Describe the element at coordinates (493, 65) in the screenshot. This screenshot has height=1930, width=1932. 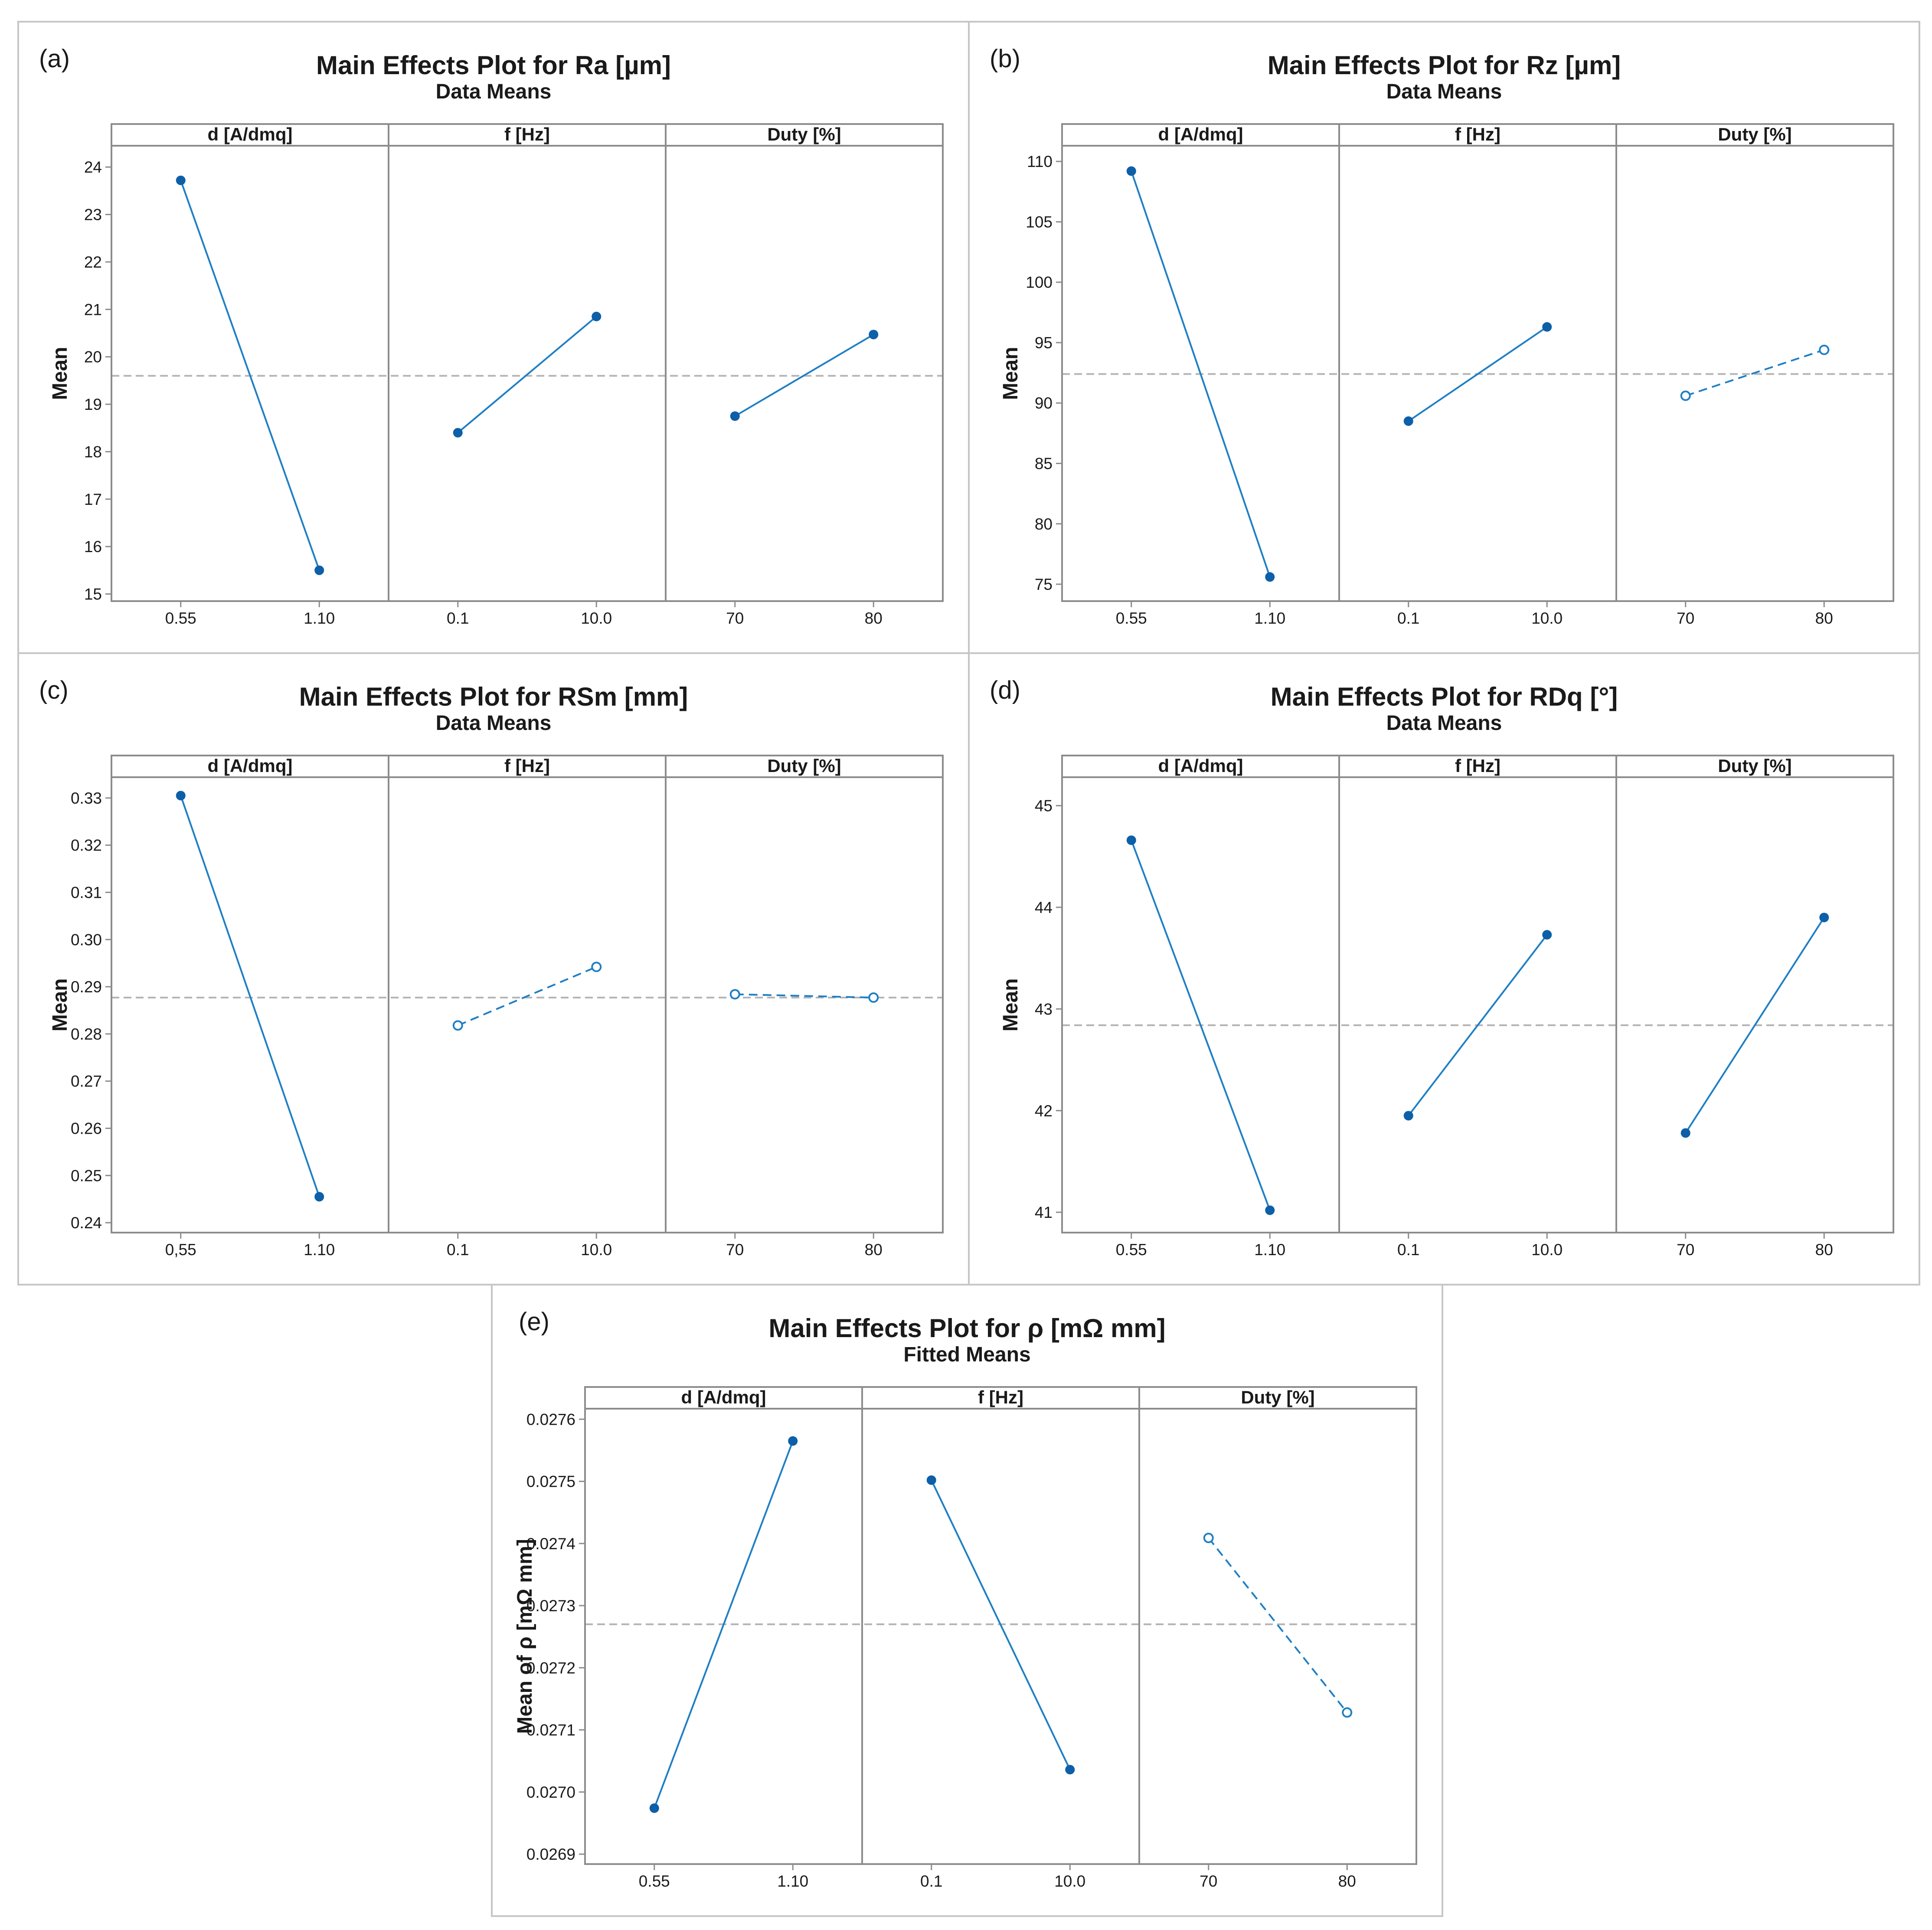
I see `chart-title: Main Effects Plot for Ra [µm]` at that location.